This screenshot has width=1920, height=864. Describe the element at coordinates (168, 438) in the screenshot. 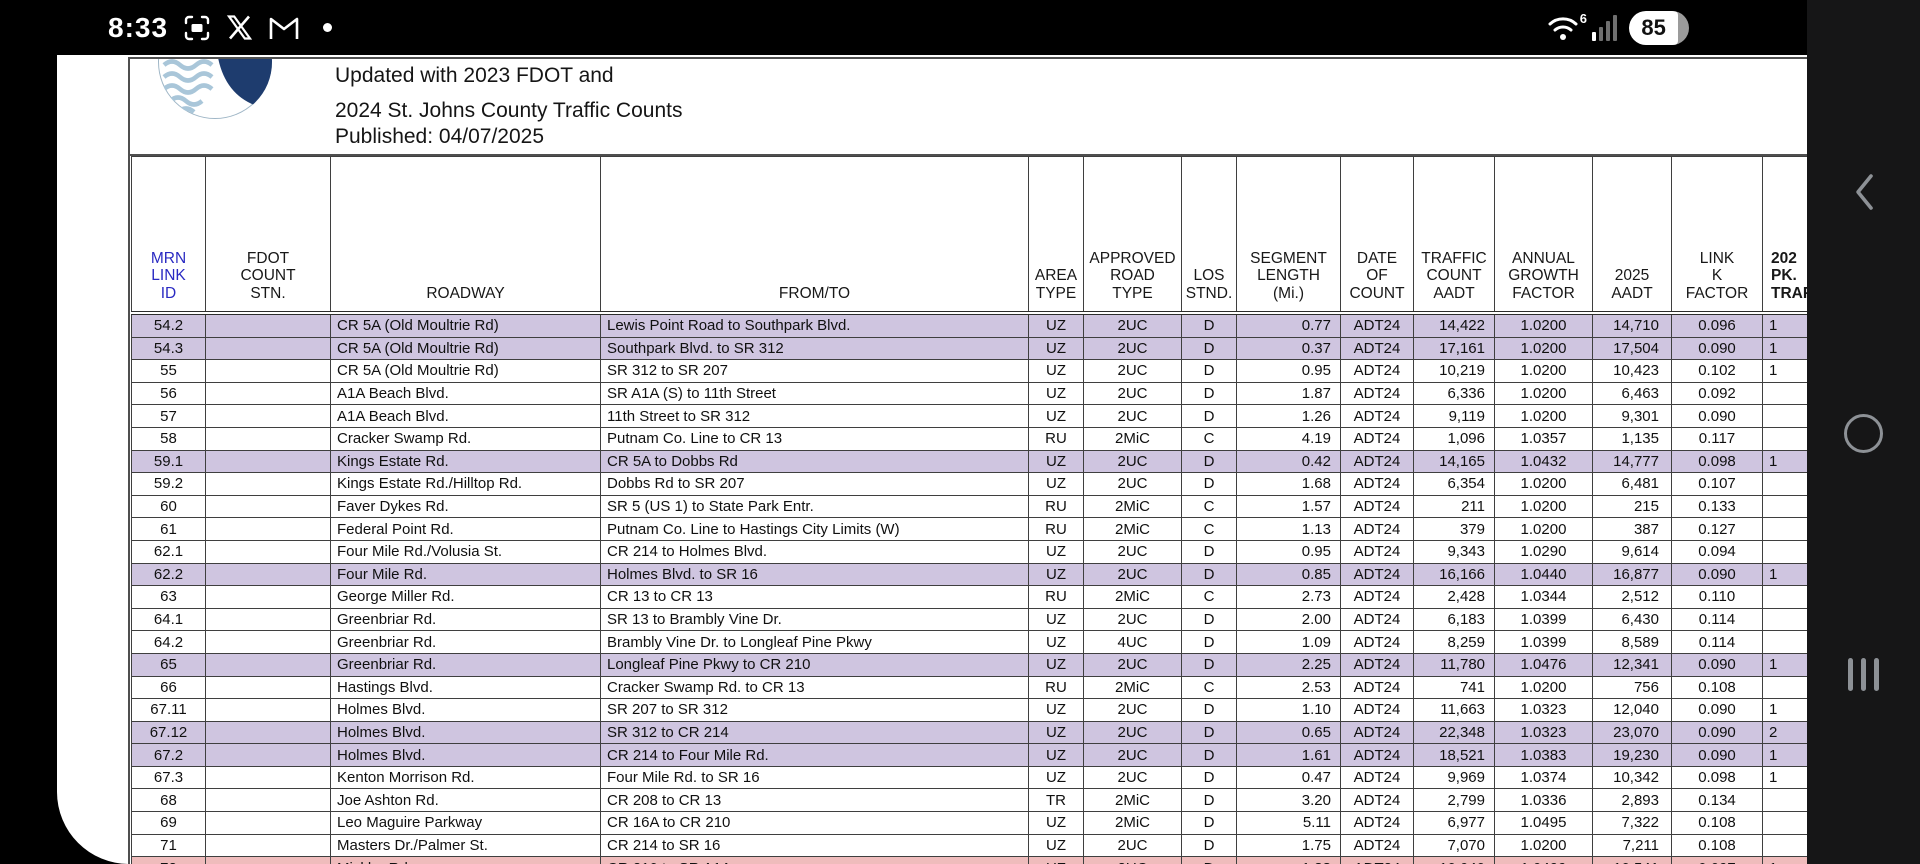

I see `cell-id: 58` at that location.